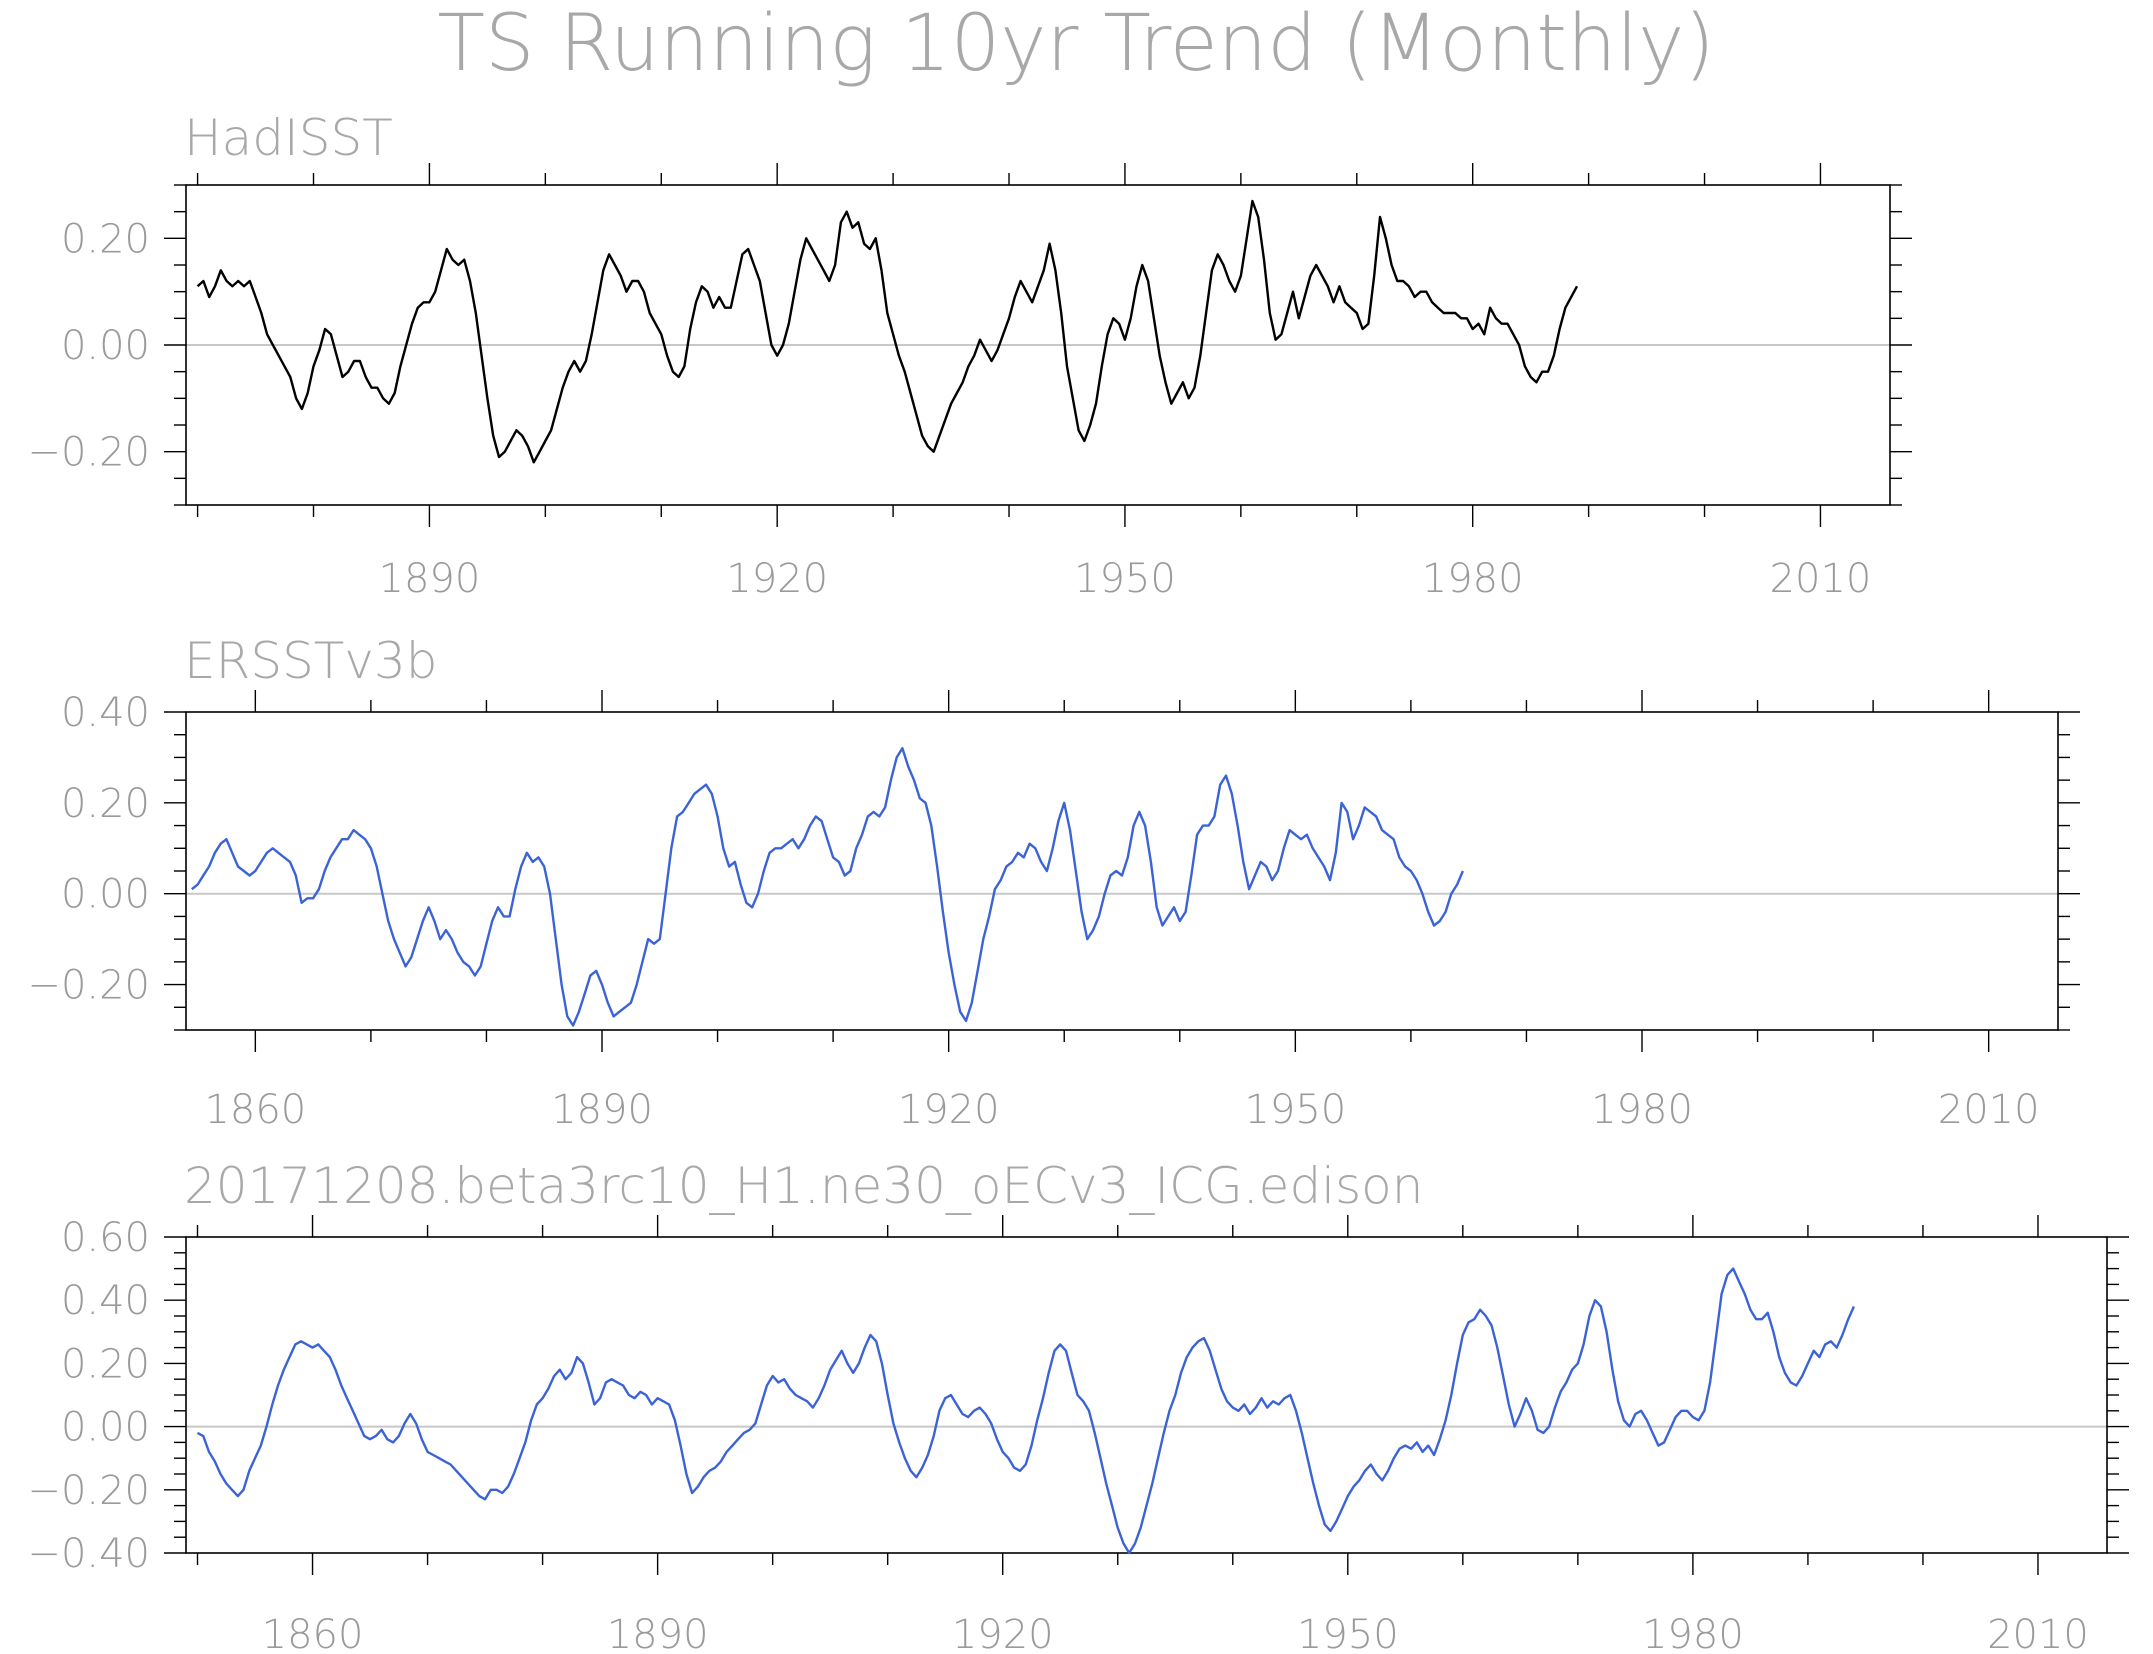 This screenshot has width=2153, height=1654. Describe the element at coordinates (105, 1238) in the screenshot. I see `y-tick-label: 0.60` at that location.